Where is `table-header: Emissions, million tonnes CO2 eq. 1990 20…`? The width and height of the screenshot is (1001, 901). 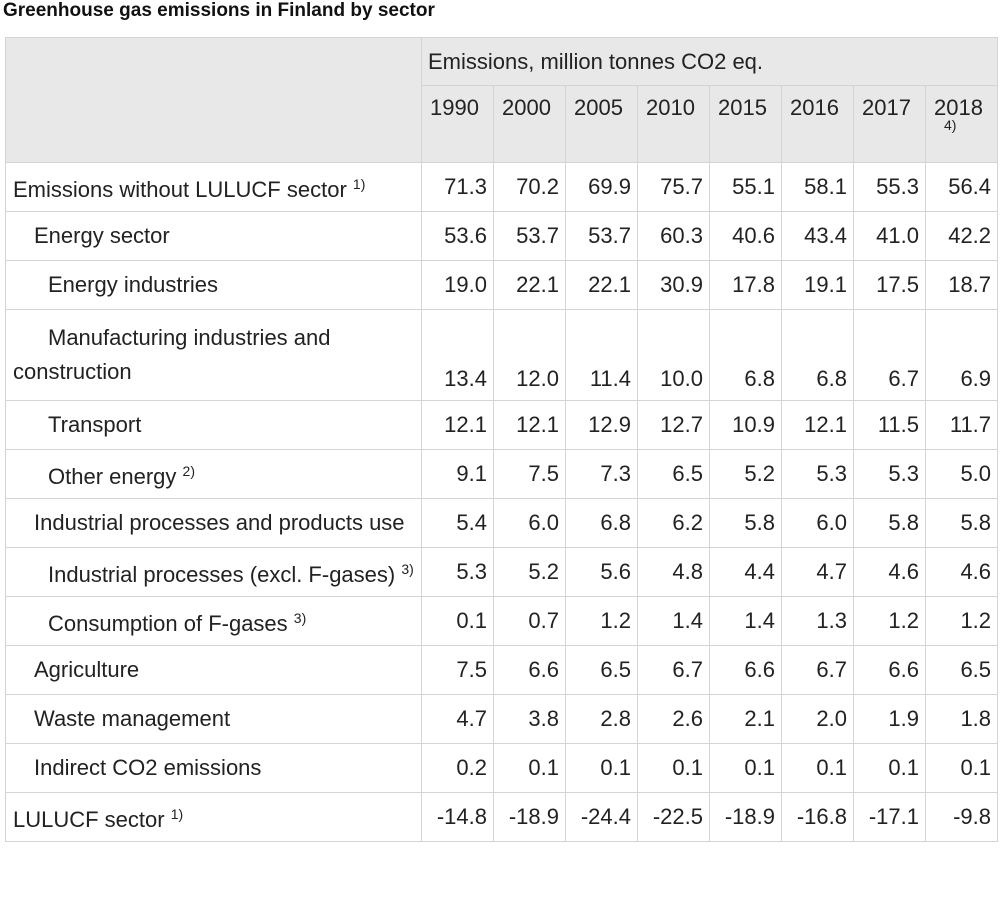 table-header: Emissions, million tonnes CO2 eq. 1990 20… is located at coordinates (502, 100).